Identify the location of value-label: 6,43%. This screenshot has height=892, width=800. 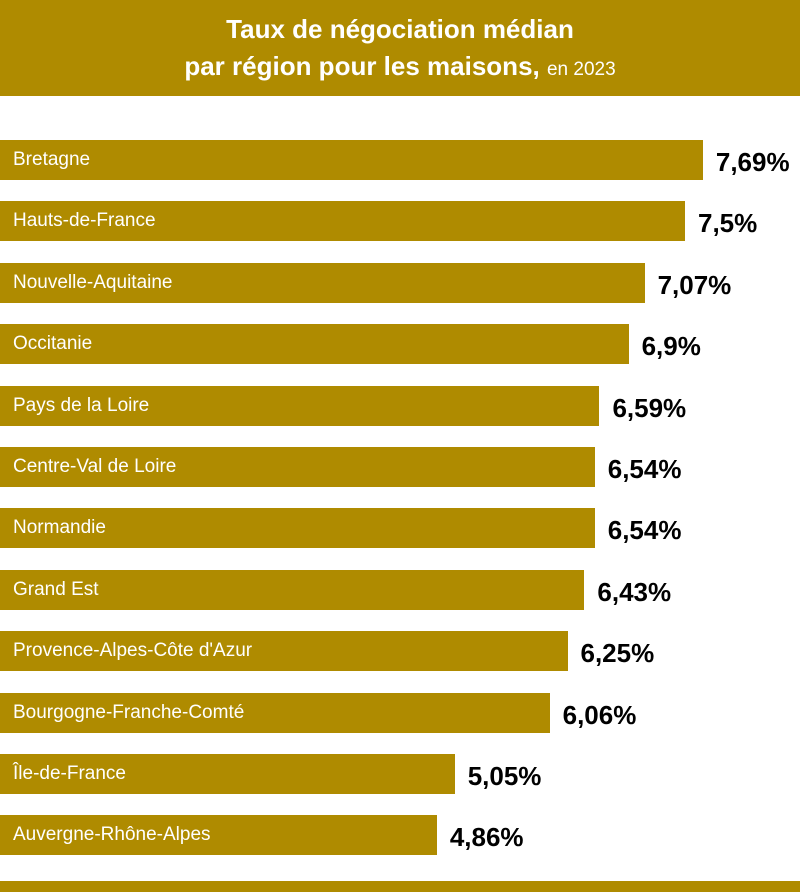
(634, 591).